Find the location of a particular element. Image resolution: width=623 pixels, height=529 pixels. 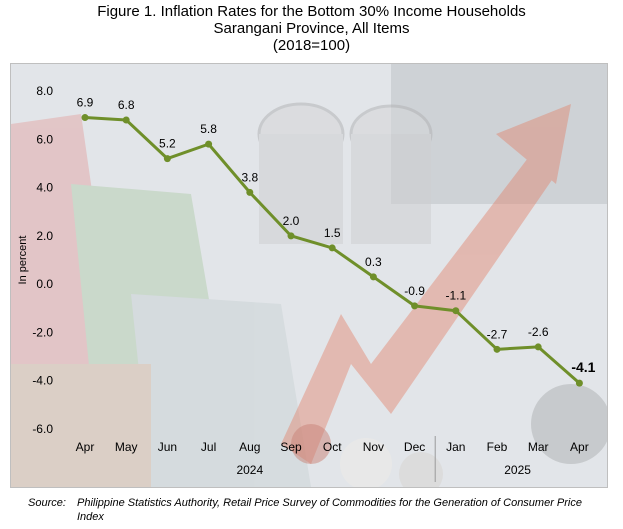

chart-title-line-2: Sarangani Province, All Items is located at coordinates (311, 28).